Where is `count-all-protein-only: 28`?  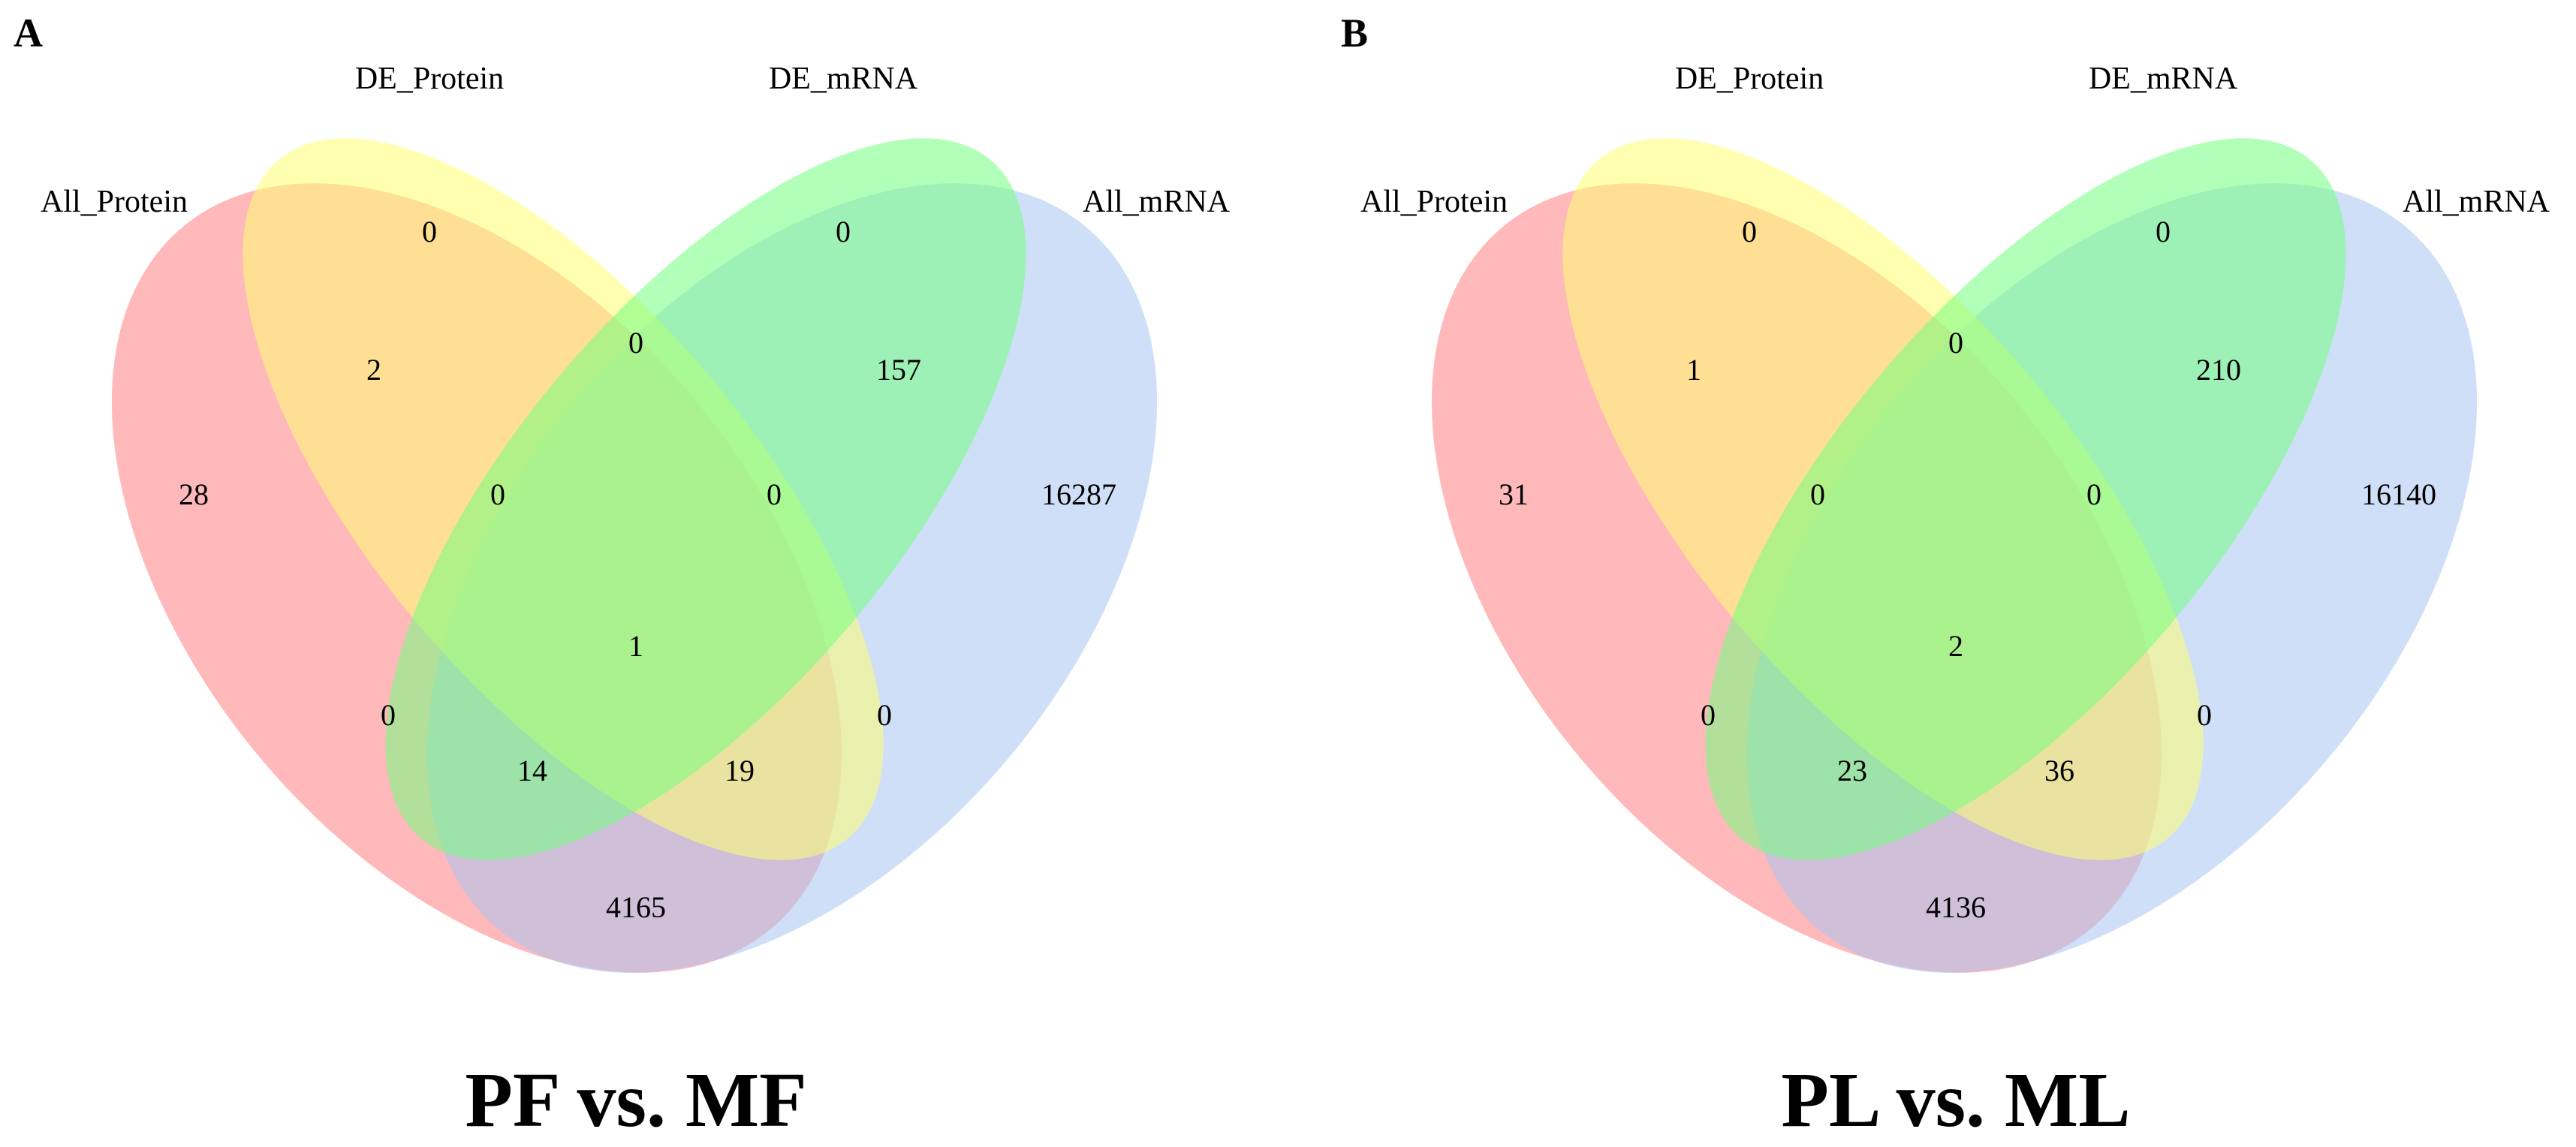 count-all-protein-only: 28 is located at coordinates (194, 494).